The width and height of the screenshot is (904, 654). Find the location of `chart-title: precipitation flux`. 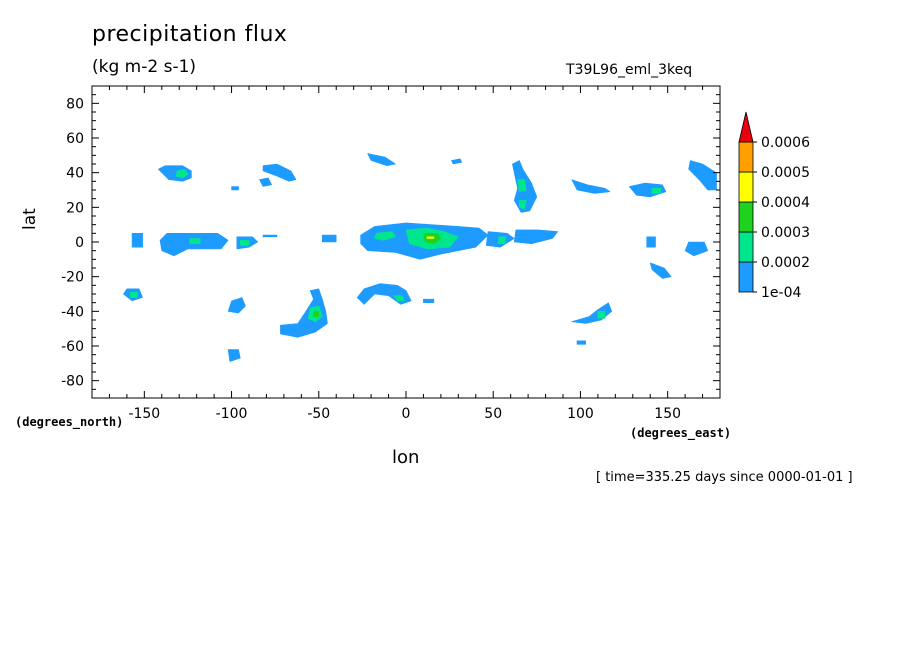

chart-title: precipitation flux is located at coordinates (190, 34).